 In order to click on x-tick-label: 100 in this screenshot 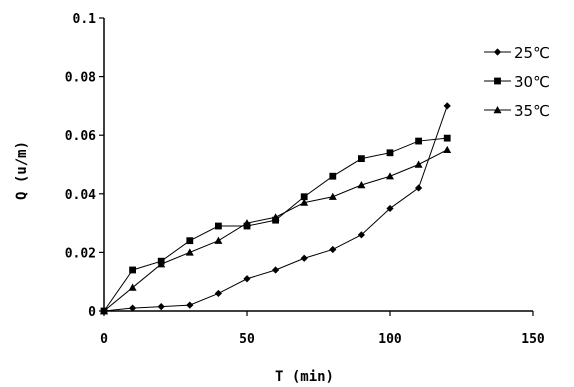, I will do `click(390, 339)`.